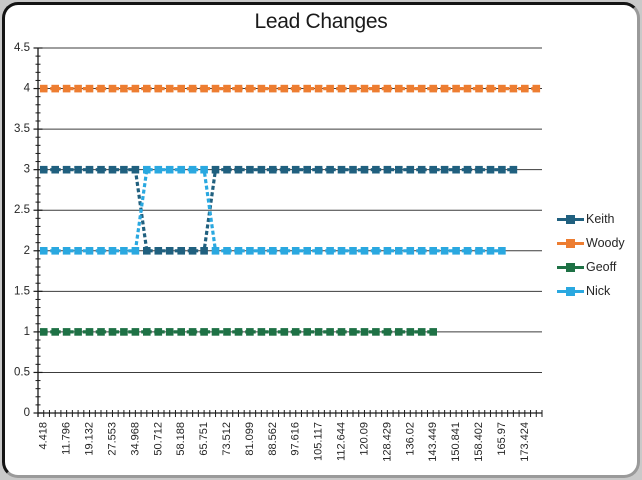  What do you see at coordinates (387, 442) in the screenshot?
I see `x-axis-label: 128.429` at bounding box center [387, 442].